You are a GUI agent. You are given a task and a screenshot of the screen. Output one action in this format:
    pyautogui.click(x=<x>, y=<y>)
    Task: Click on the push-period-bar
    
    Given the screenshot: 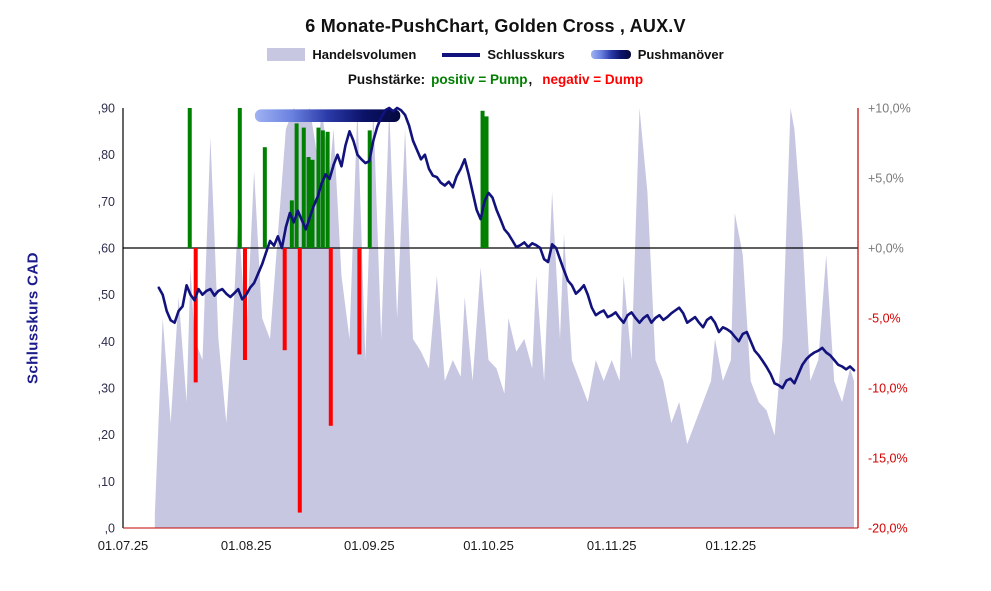 What is the action you would take?
    pyautogui.click(x=327, y=115)
    